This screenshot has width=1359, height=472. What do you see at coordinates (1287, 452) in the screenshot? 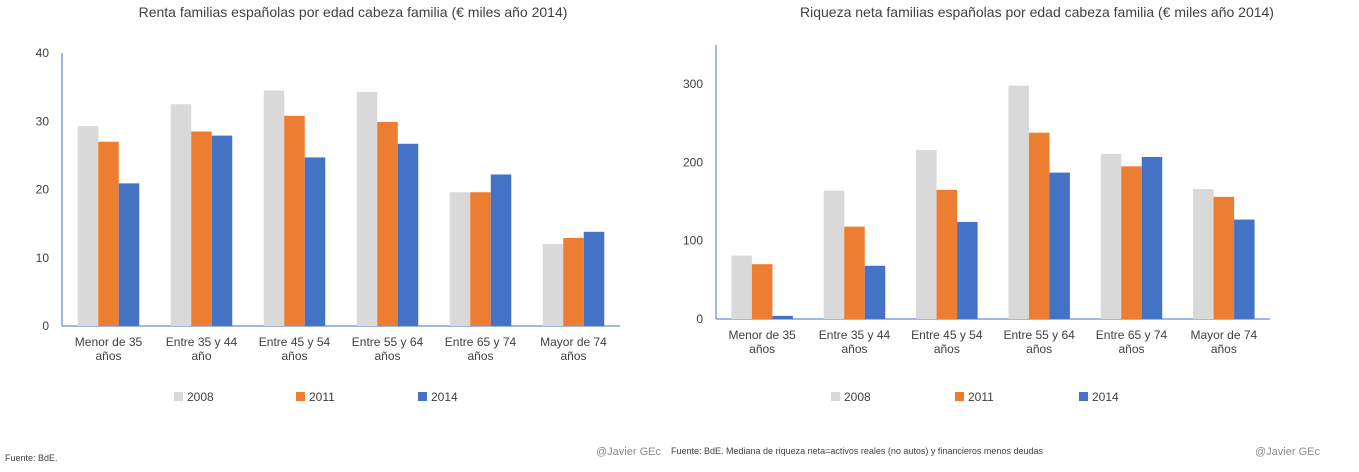
I see `right-credit: @Javier GEc` at bounding box center [1287, 452].